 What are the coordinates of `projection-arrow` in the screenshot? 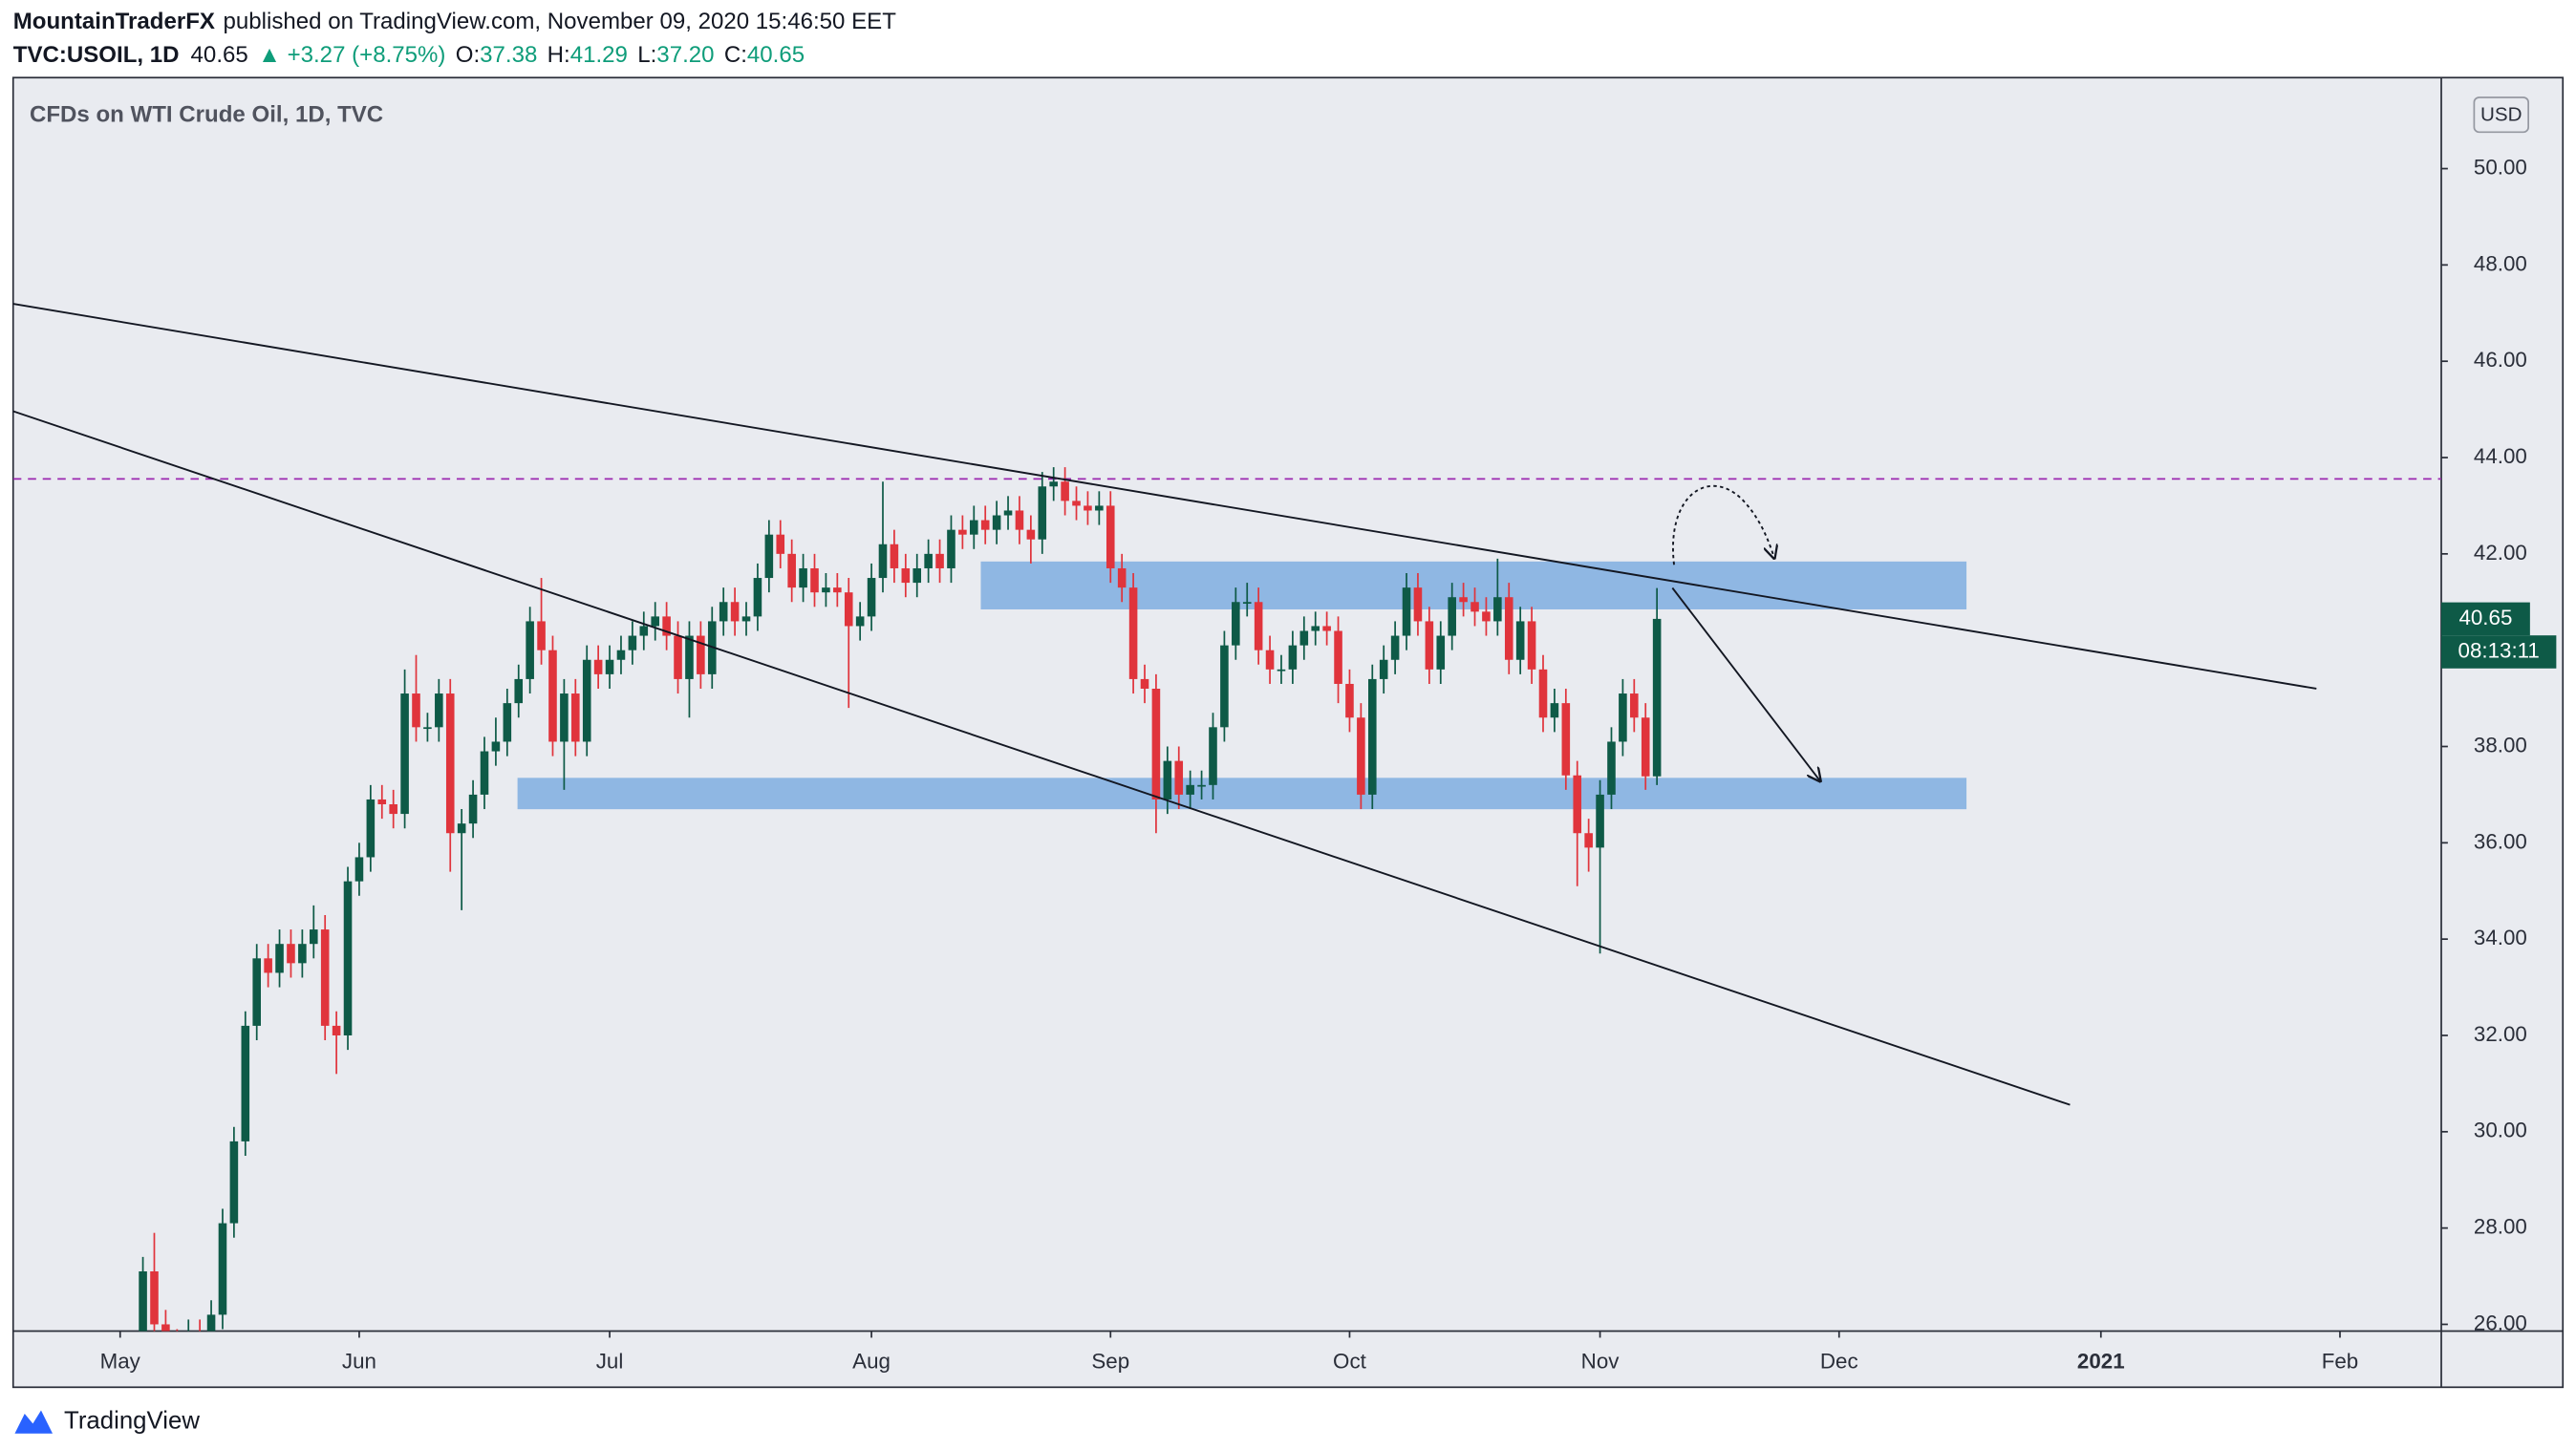 It's located at (1745, 683).